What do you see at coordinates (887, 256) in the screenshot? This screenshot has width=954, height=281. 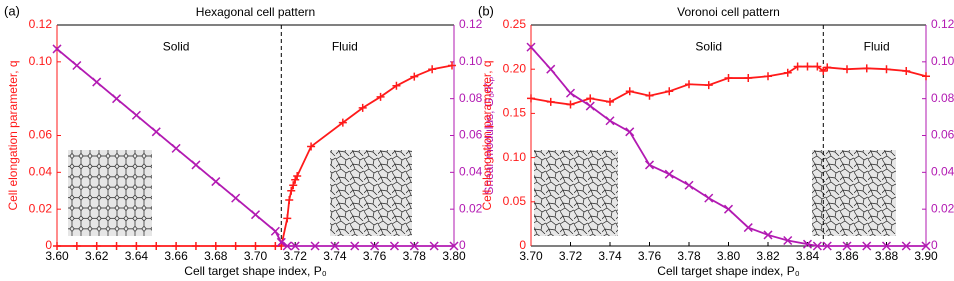 I see `x-tick-label: 3.88` at bounding box center [887, 256].